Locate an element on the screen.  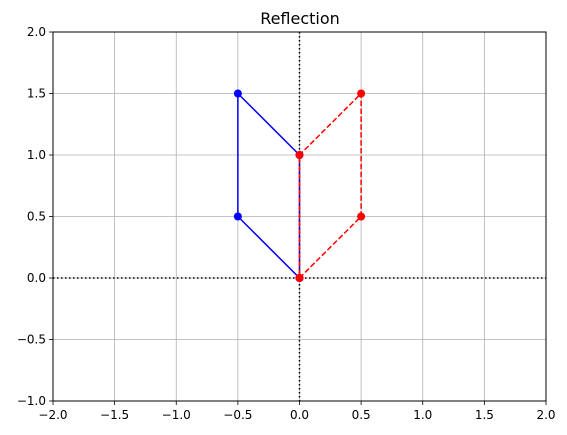
y-tick-label-2: 0.0 is located at coordinates (36, 278).